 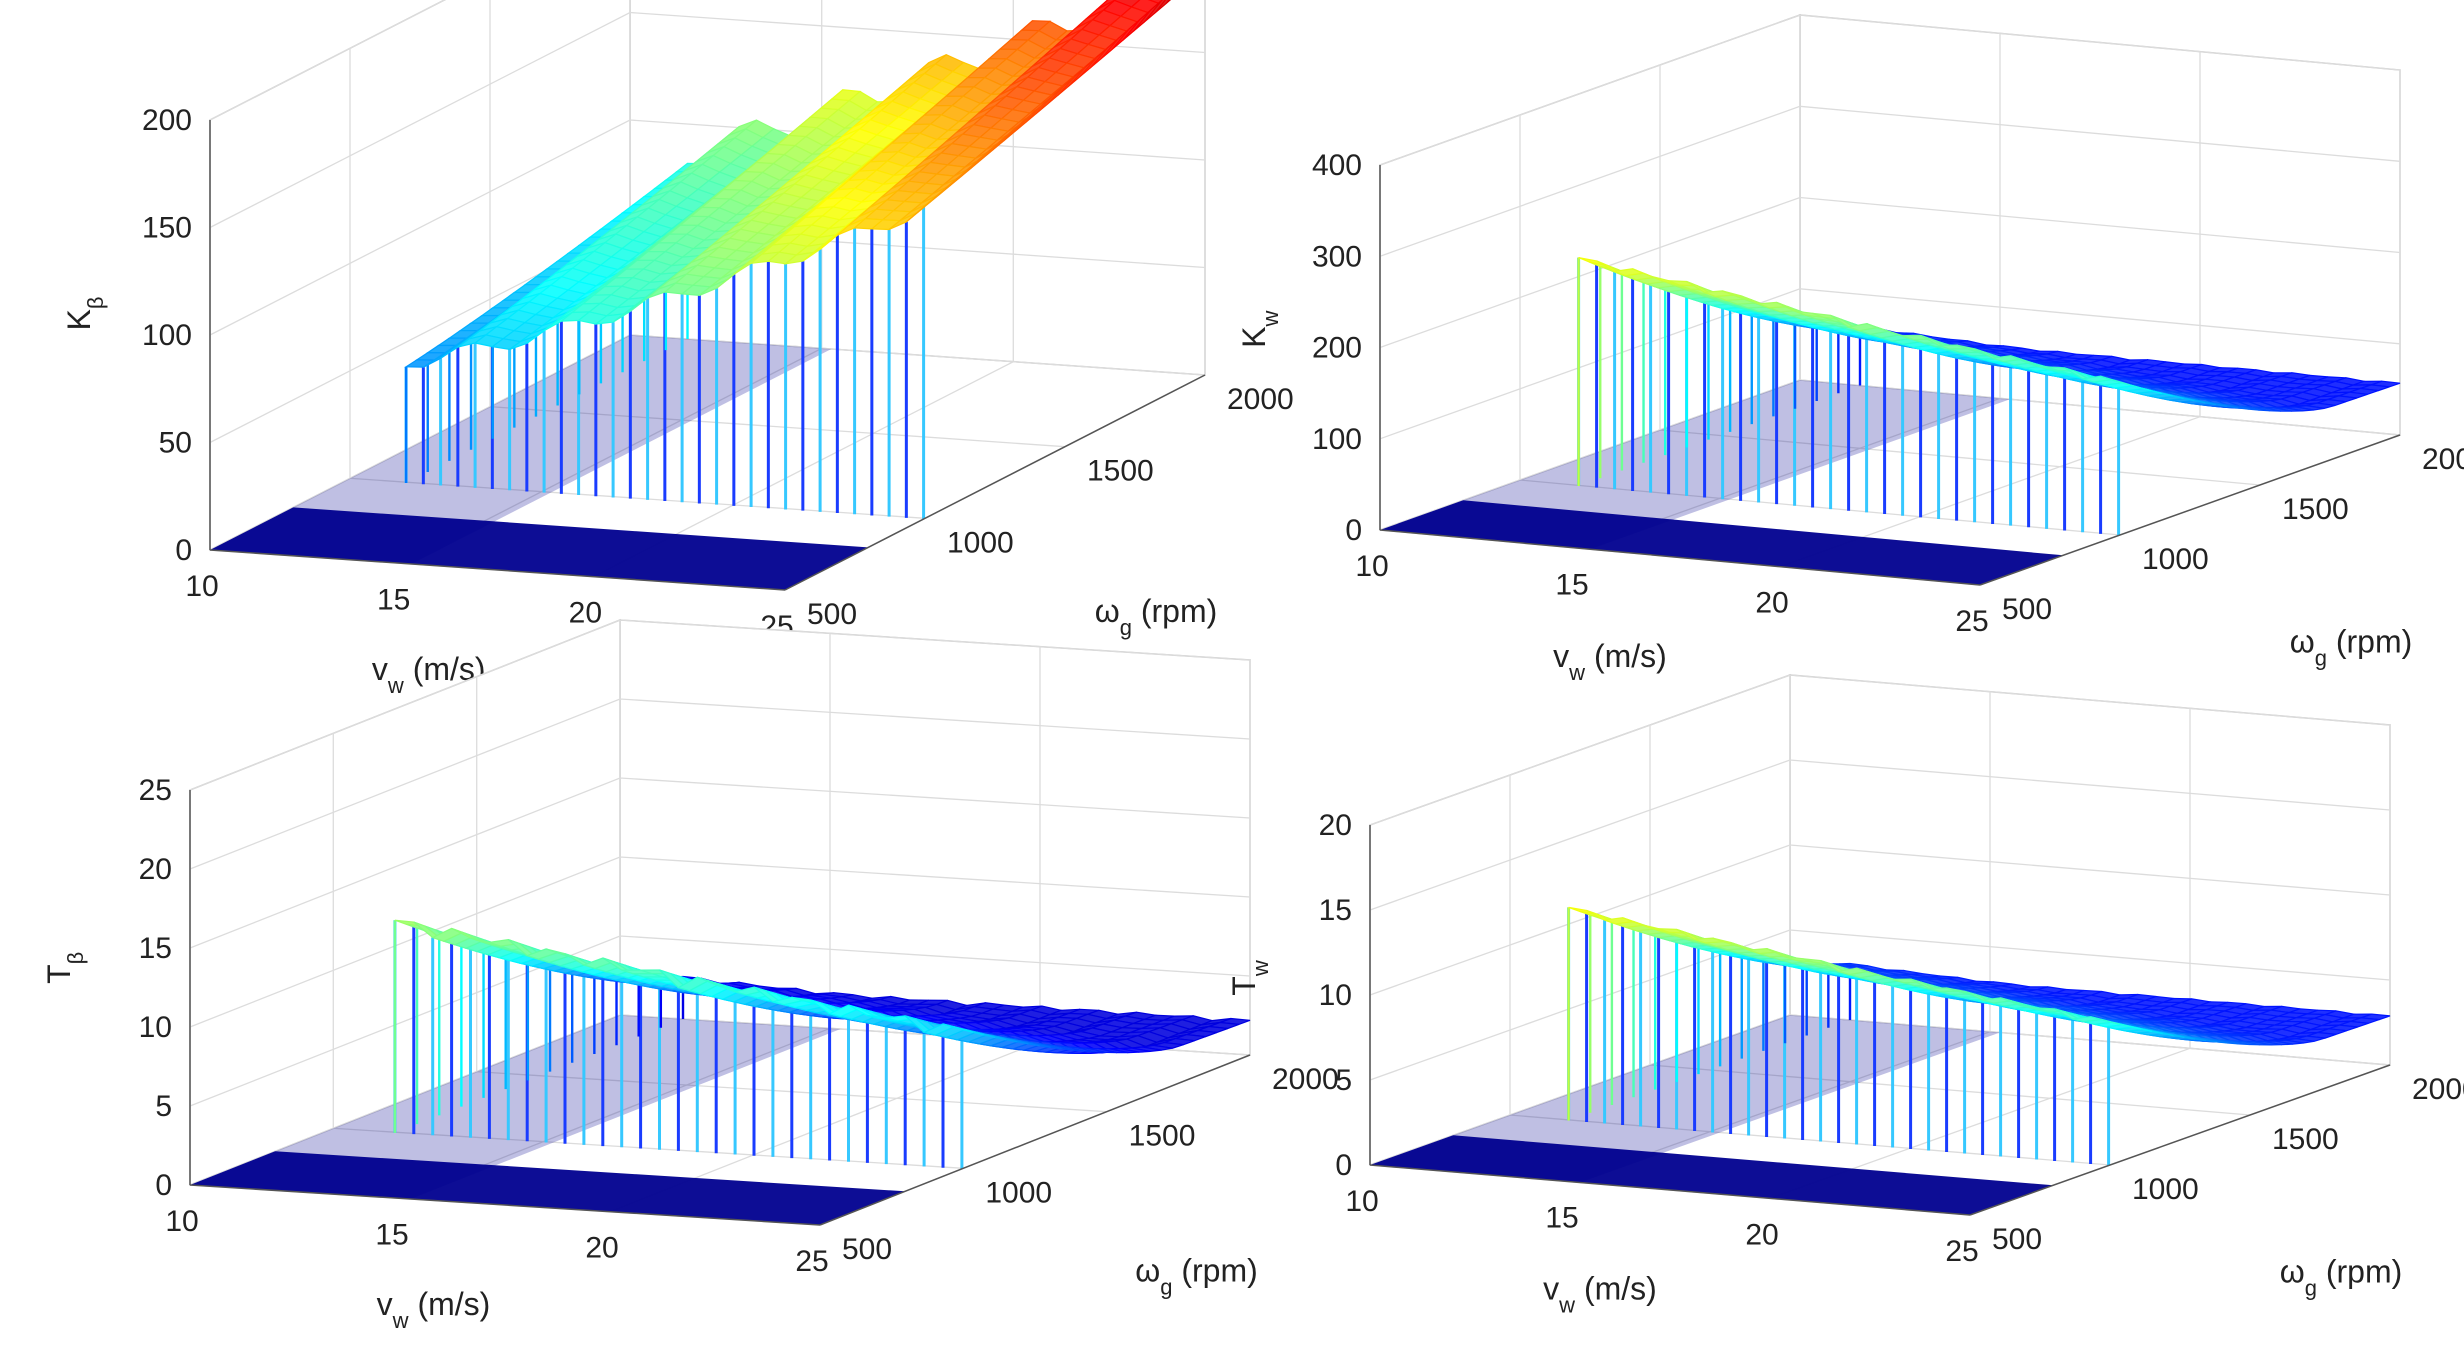 What do you see at coordinates (1120, 471) in the screenshot?
I see `y-tick-label: 1500` at bounding box center [1120, 471].